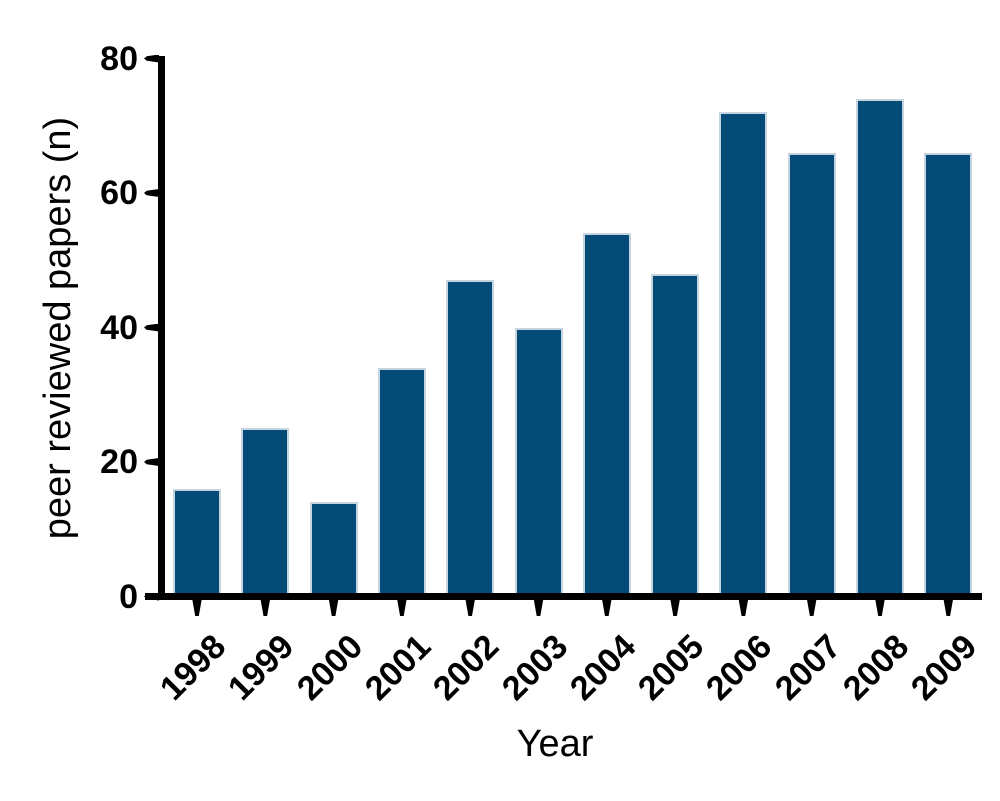 The width and height of the screenshot is (1000, 801). Describe the element at coordinates (128, 596) in the screenshot. I see `y-tick-label-0: 0` at that location.